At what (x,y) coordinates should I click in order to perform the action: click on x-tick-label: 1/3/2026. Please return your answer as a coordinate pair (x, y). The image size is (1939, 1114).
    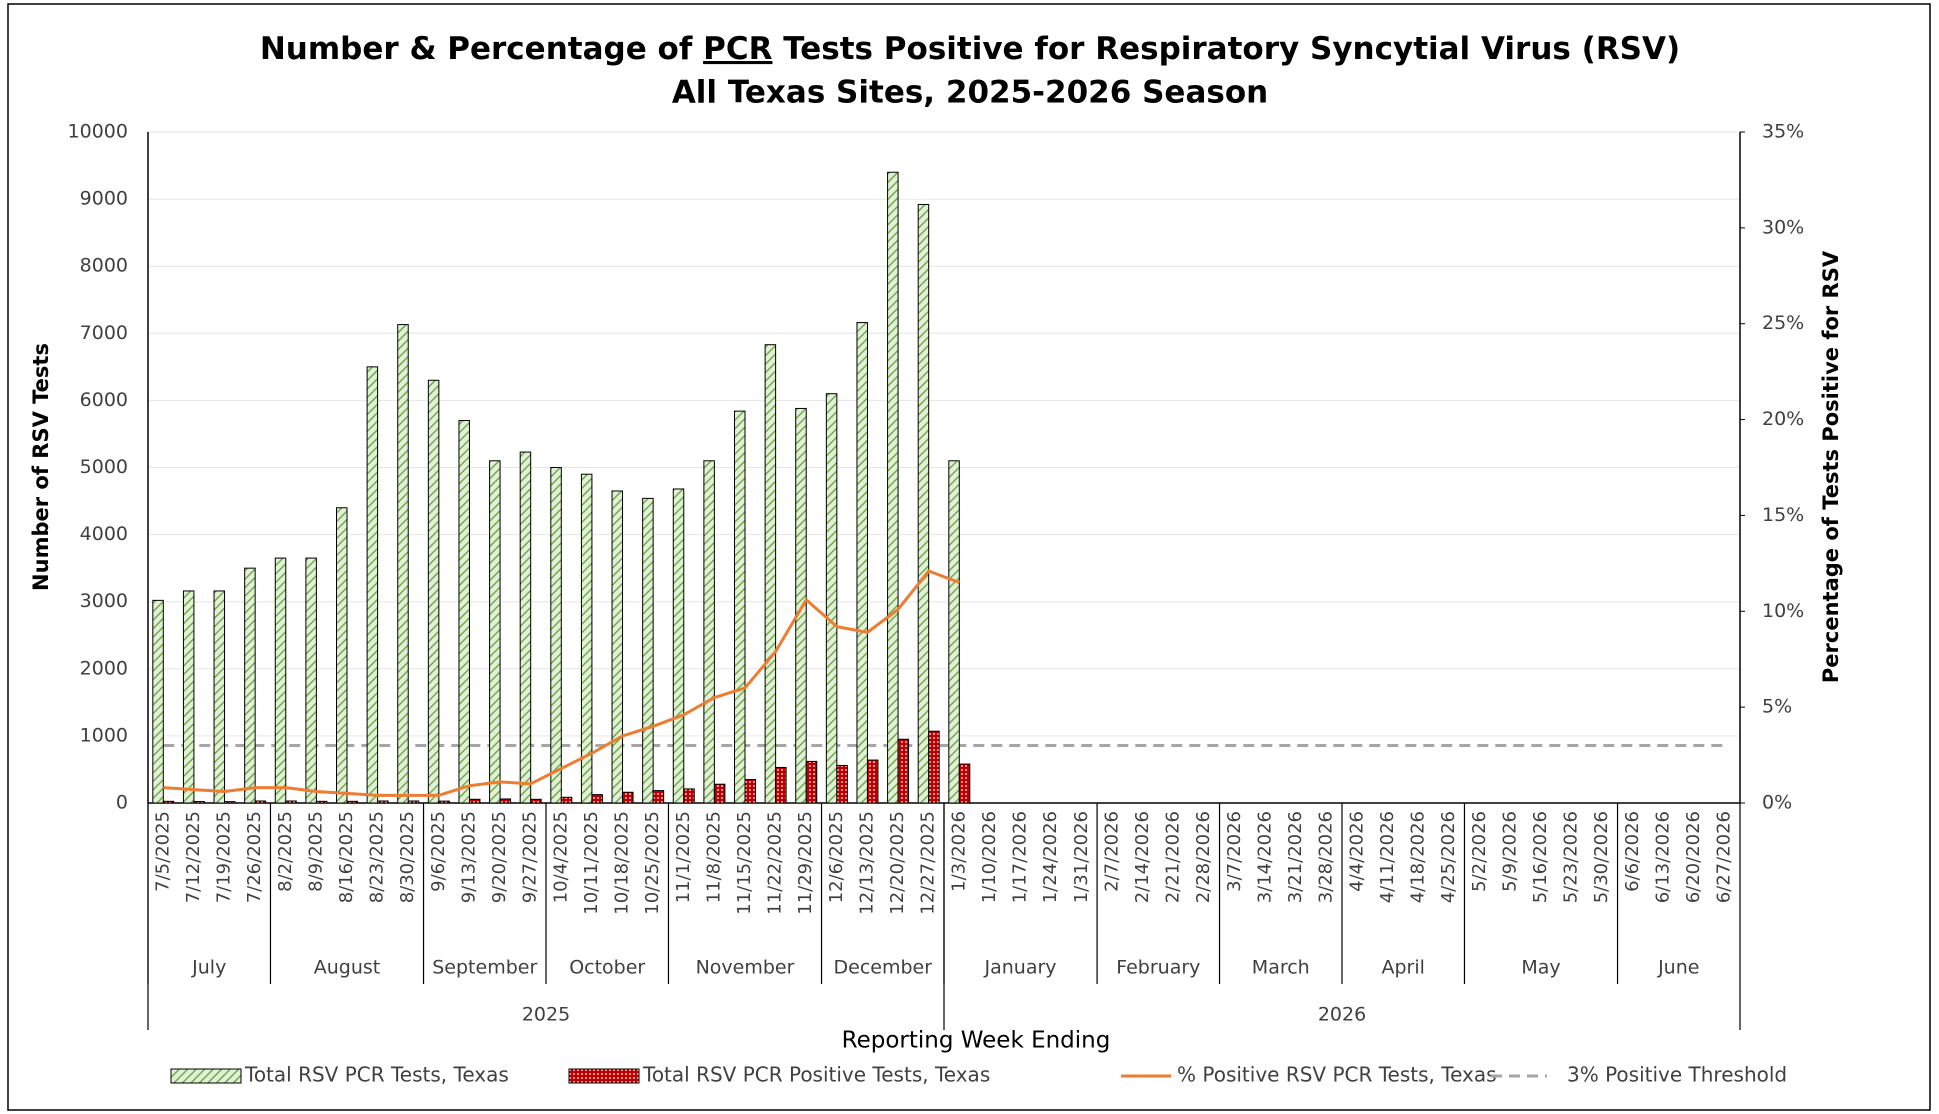
    Looking at the image, I should click on (958, 851).